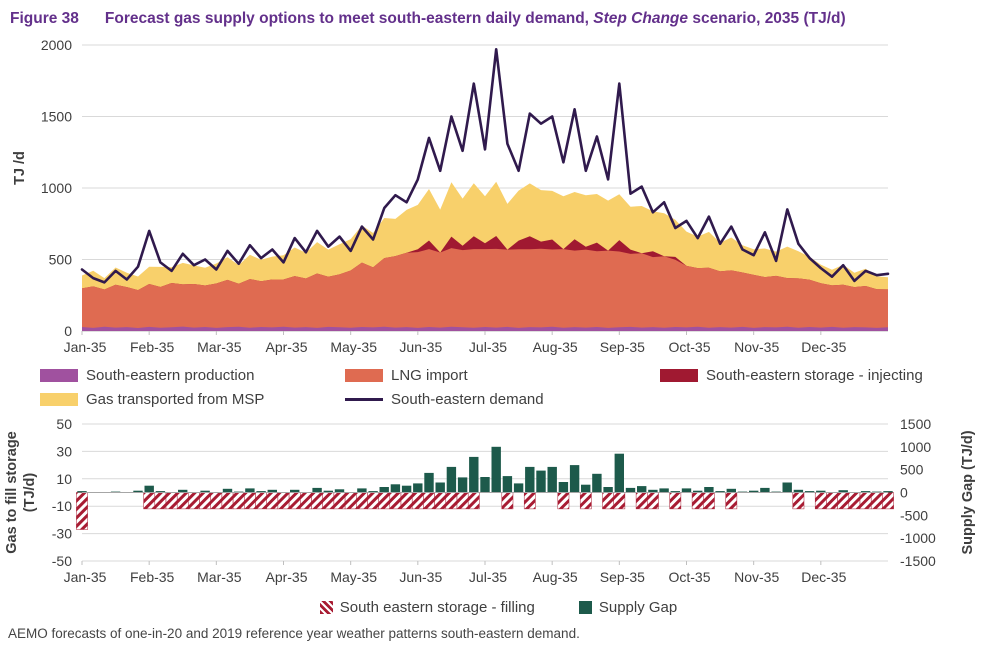  I want to click on storage-injecting-swatch-icon, so click(679, 375).